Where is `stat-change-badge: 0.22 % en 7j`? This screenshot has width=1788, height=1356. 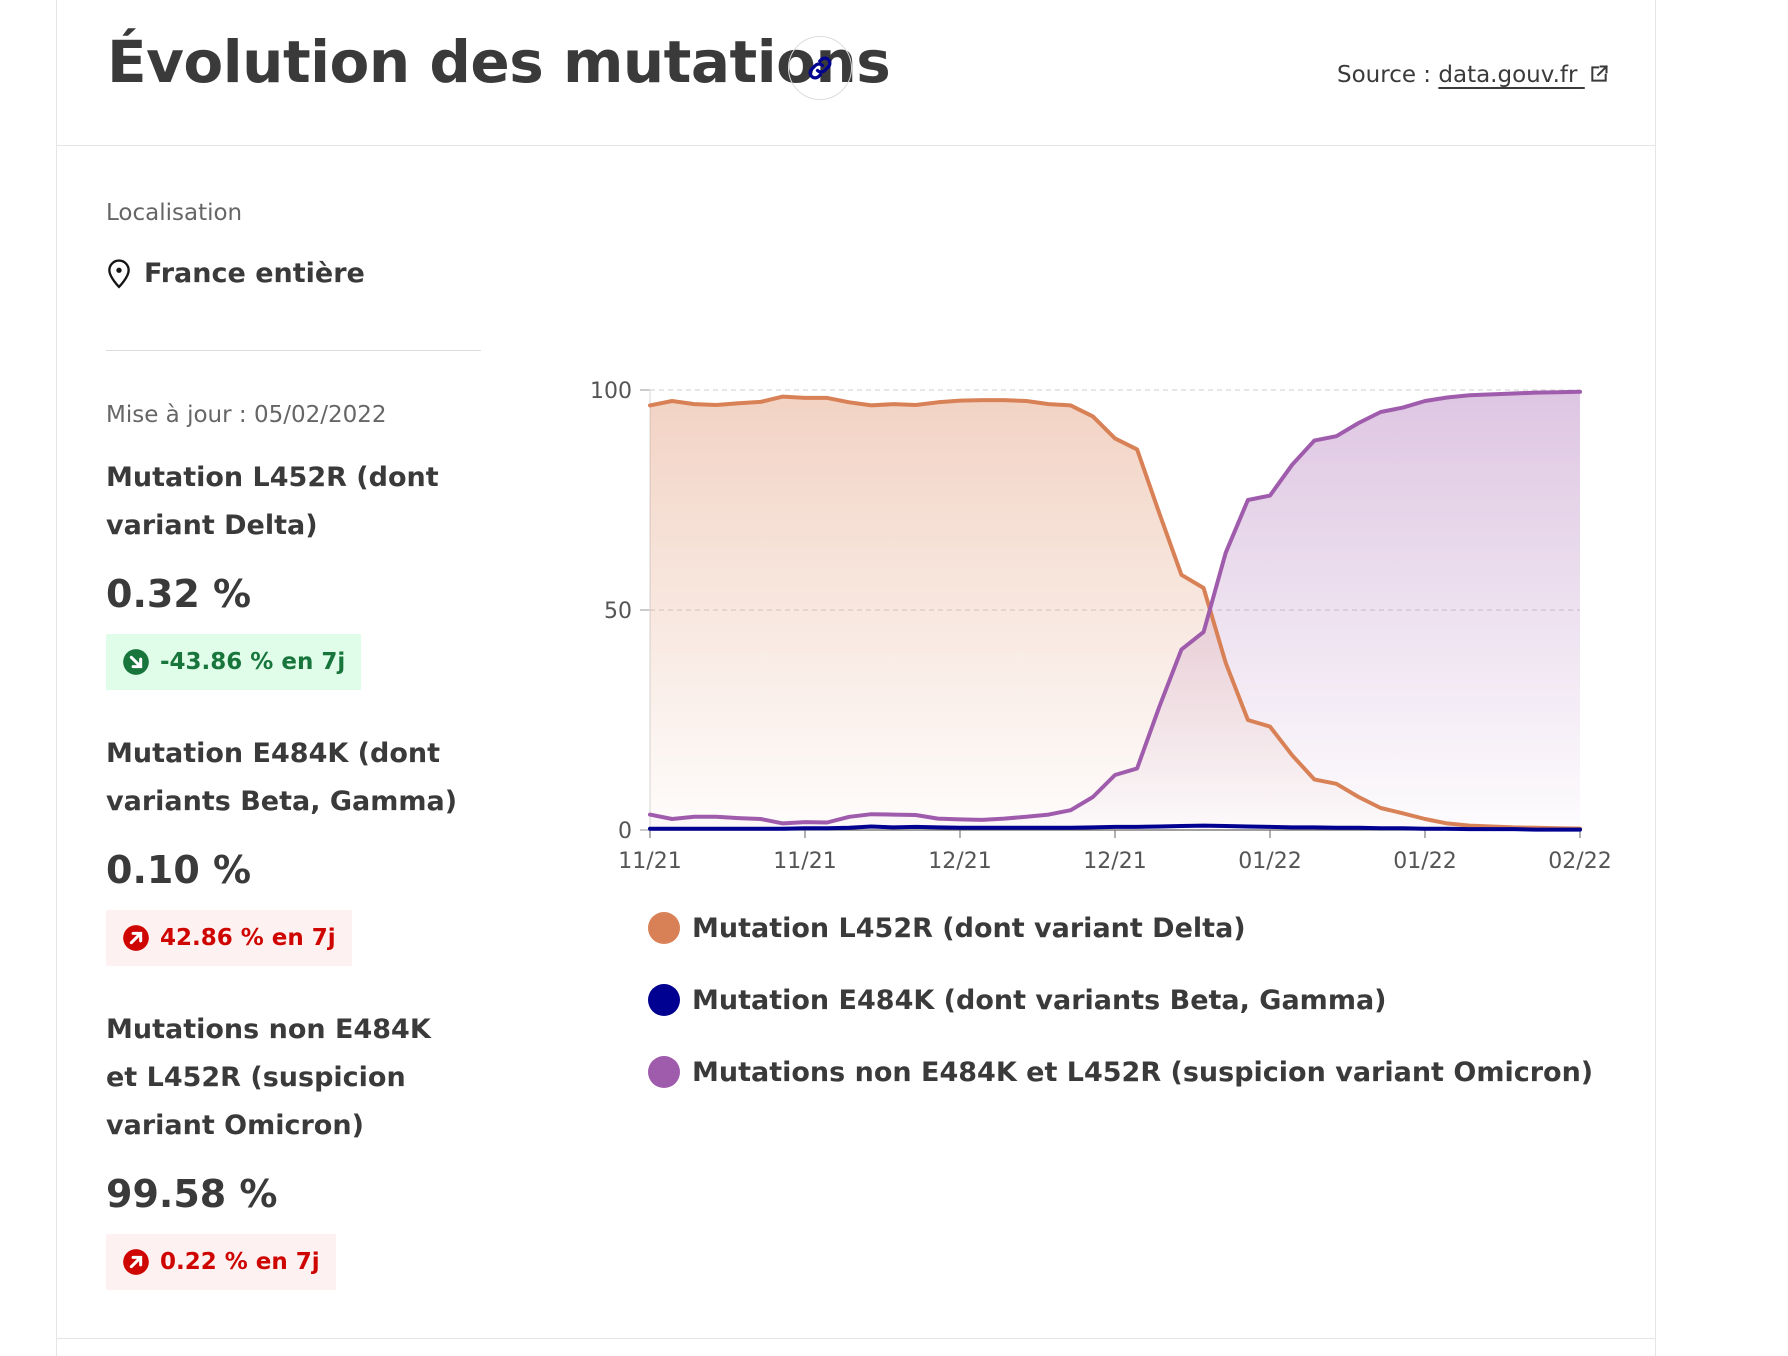
stat-change-badge: 0.22 % en 7j is located at coordinates (221, 1262).